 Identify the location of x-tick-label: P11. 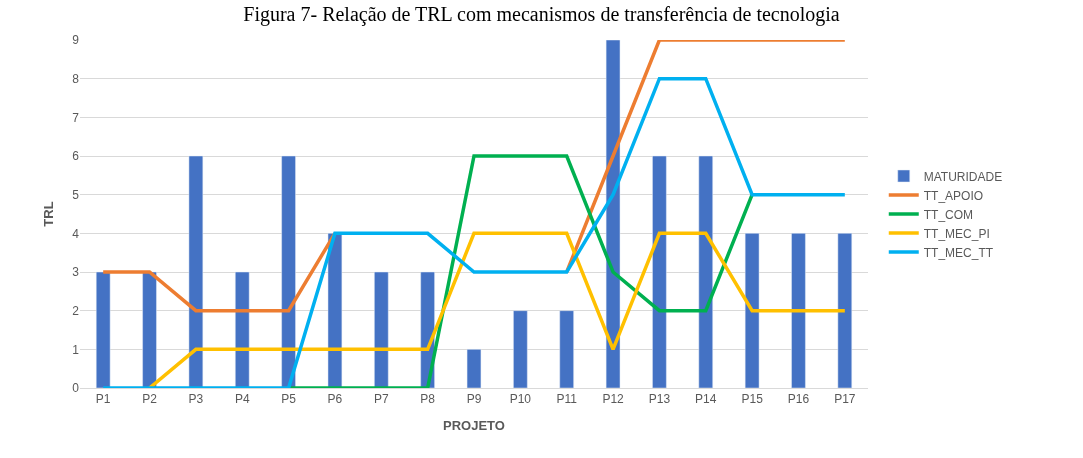
(567, 399).